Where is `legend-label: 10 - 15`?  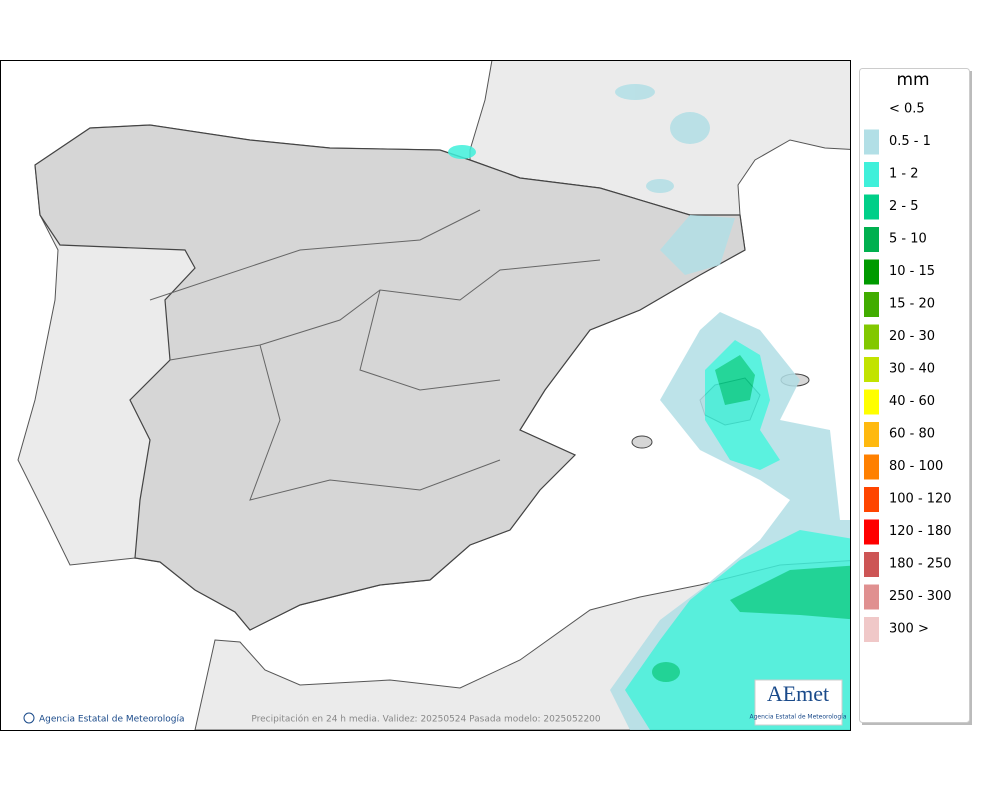 legend-label: 10 - 15 is located at coordinates (912, 271).